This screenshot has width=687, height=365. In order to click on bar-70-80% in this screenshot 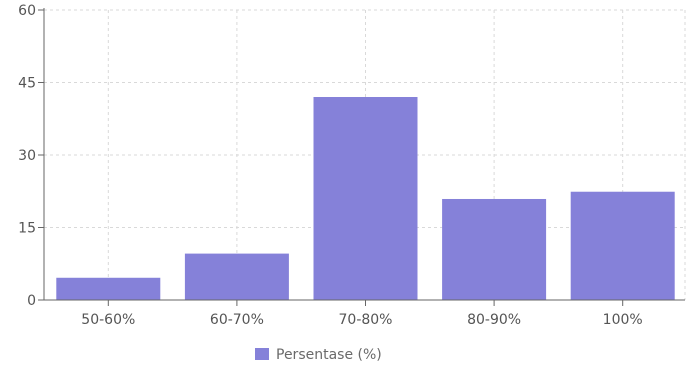, I will do `click(365, 198)`.